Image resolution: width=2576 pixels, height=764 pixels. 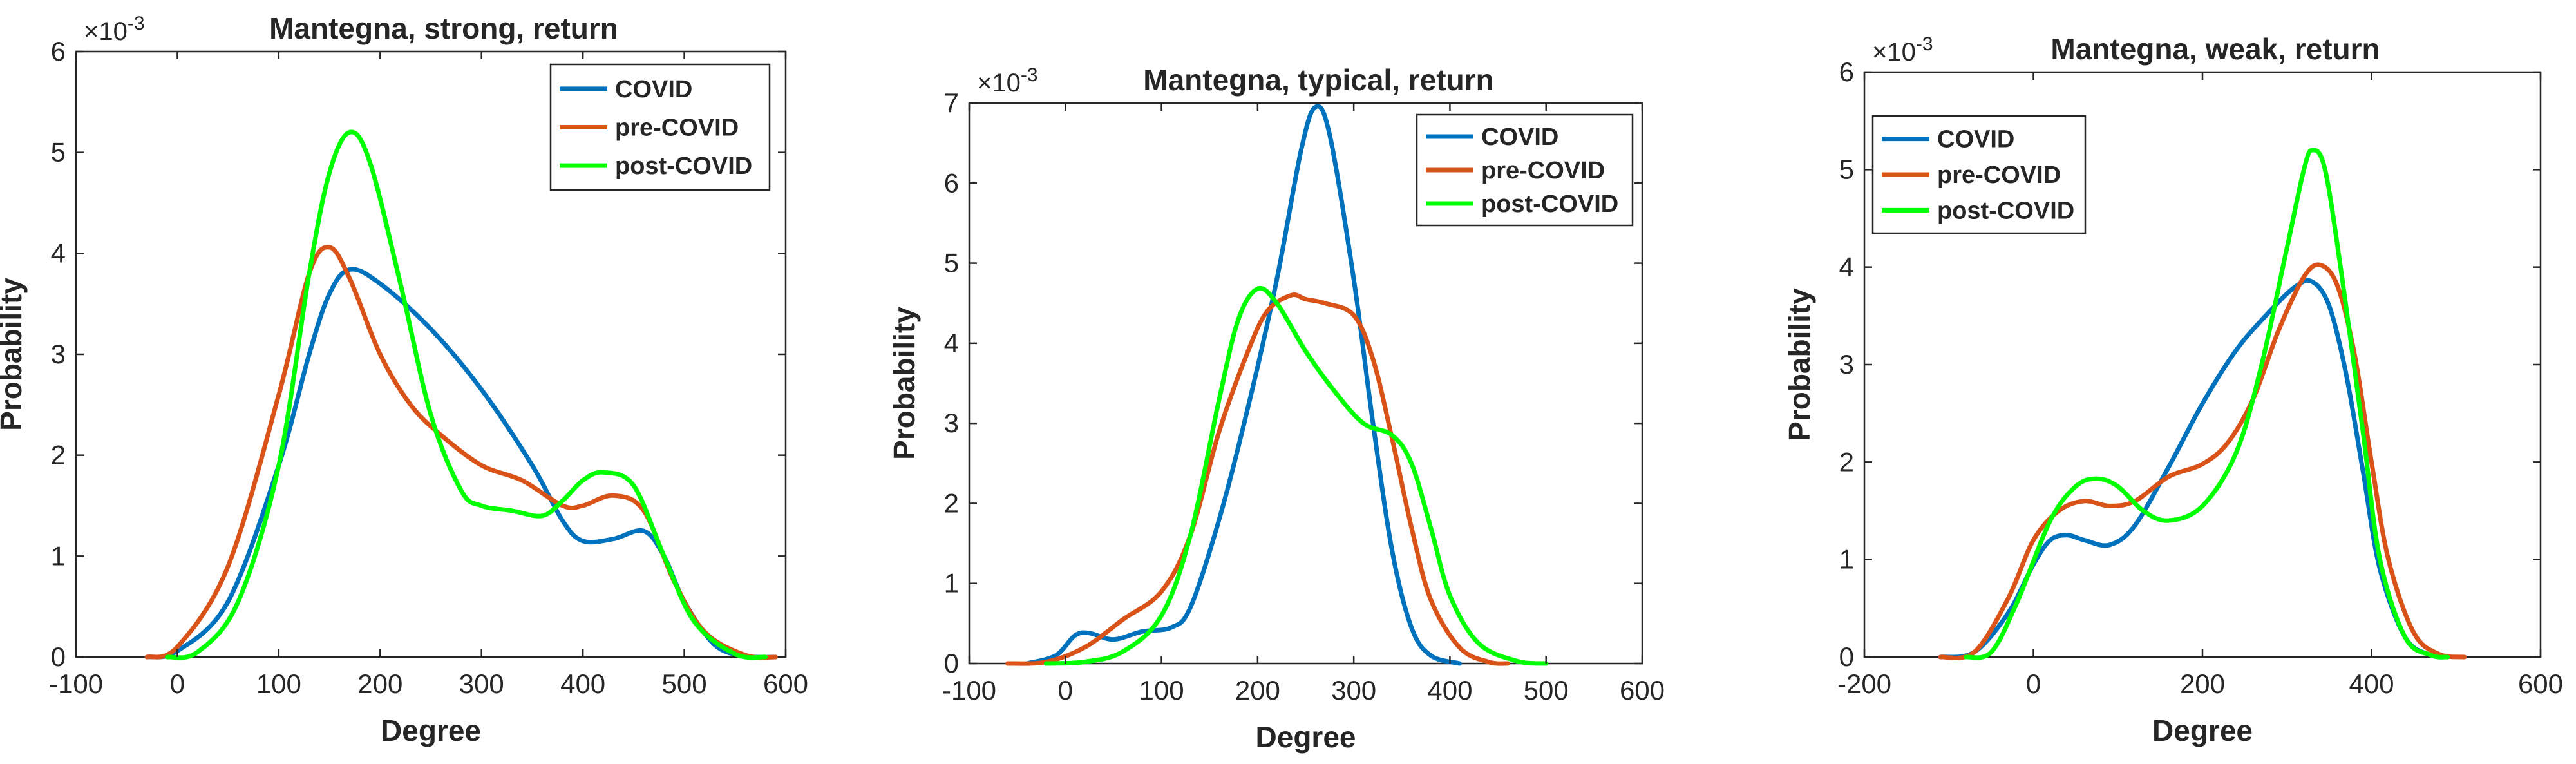 I want to click on chart-title: Mantegna, typical, return, so click(x=1318, y=80).